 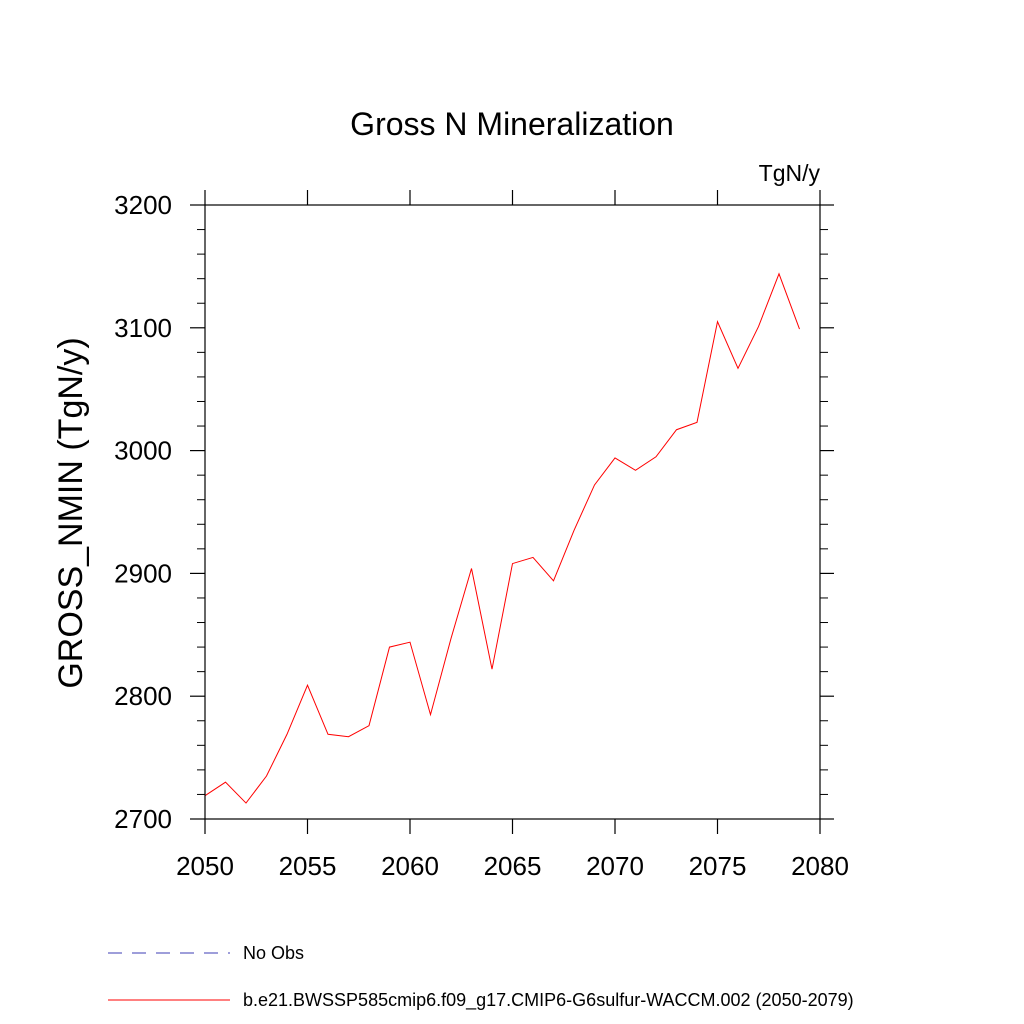 What do you see at coordinates (143, 696) in the screenshot?
I see `y-tick-label: 2800` at bounding box center [143, 696].